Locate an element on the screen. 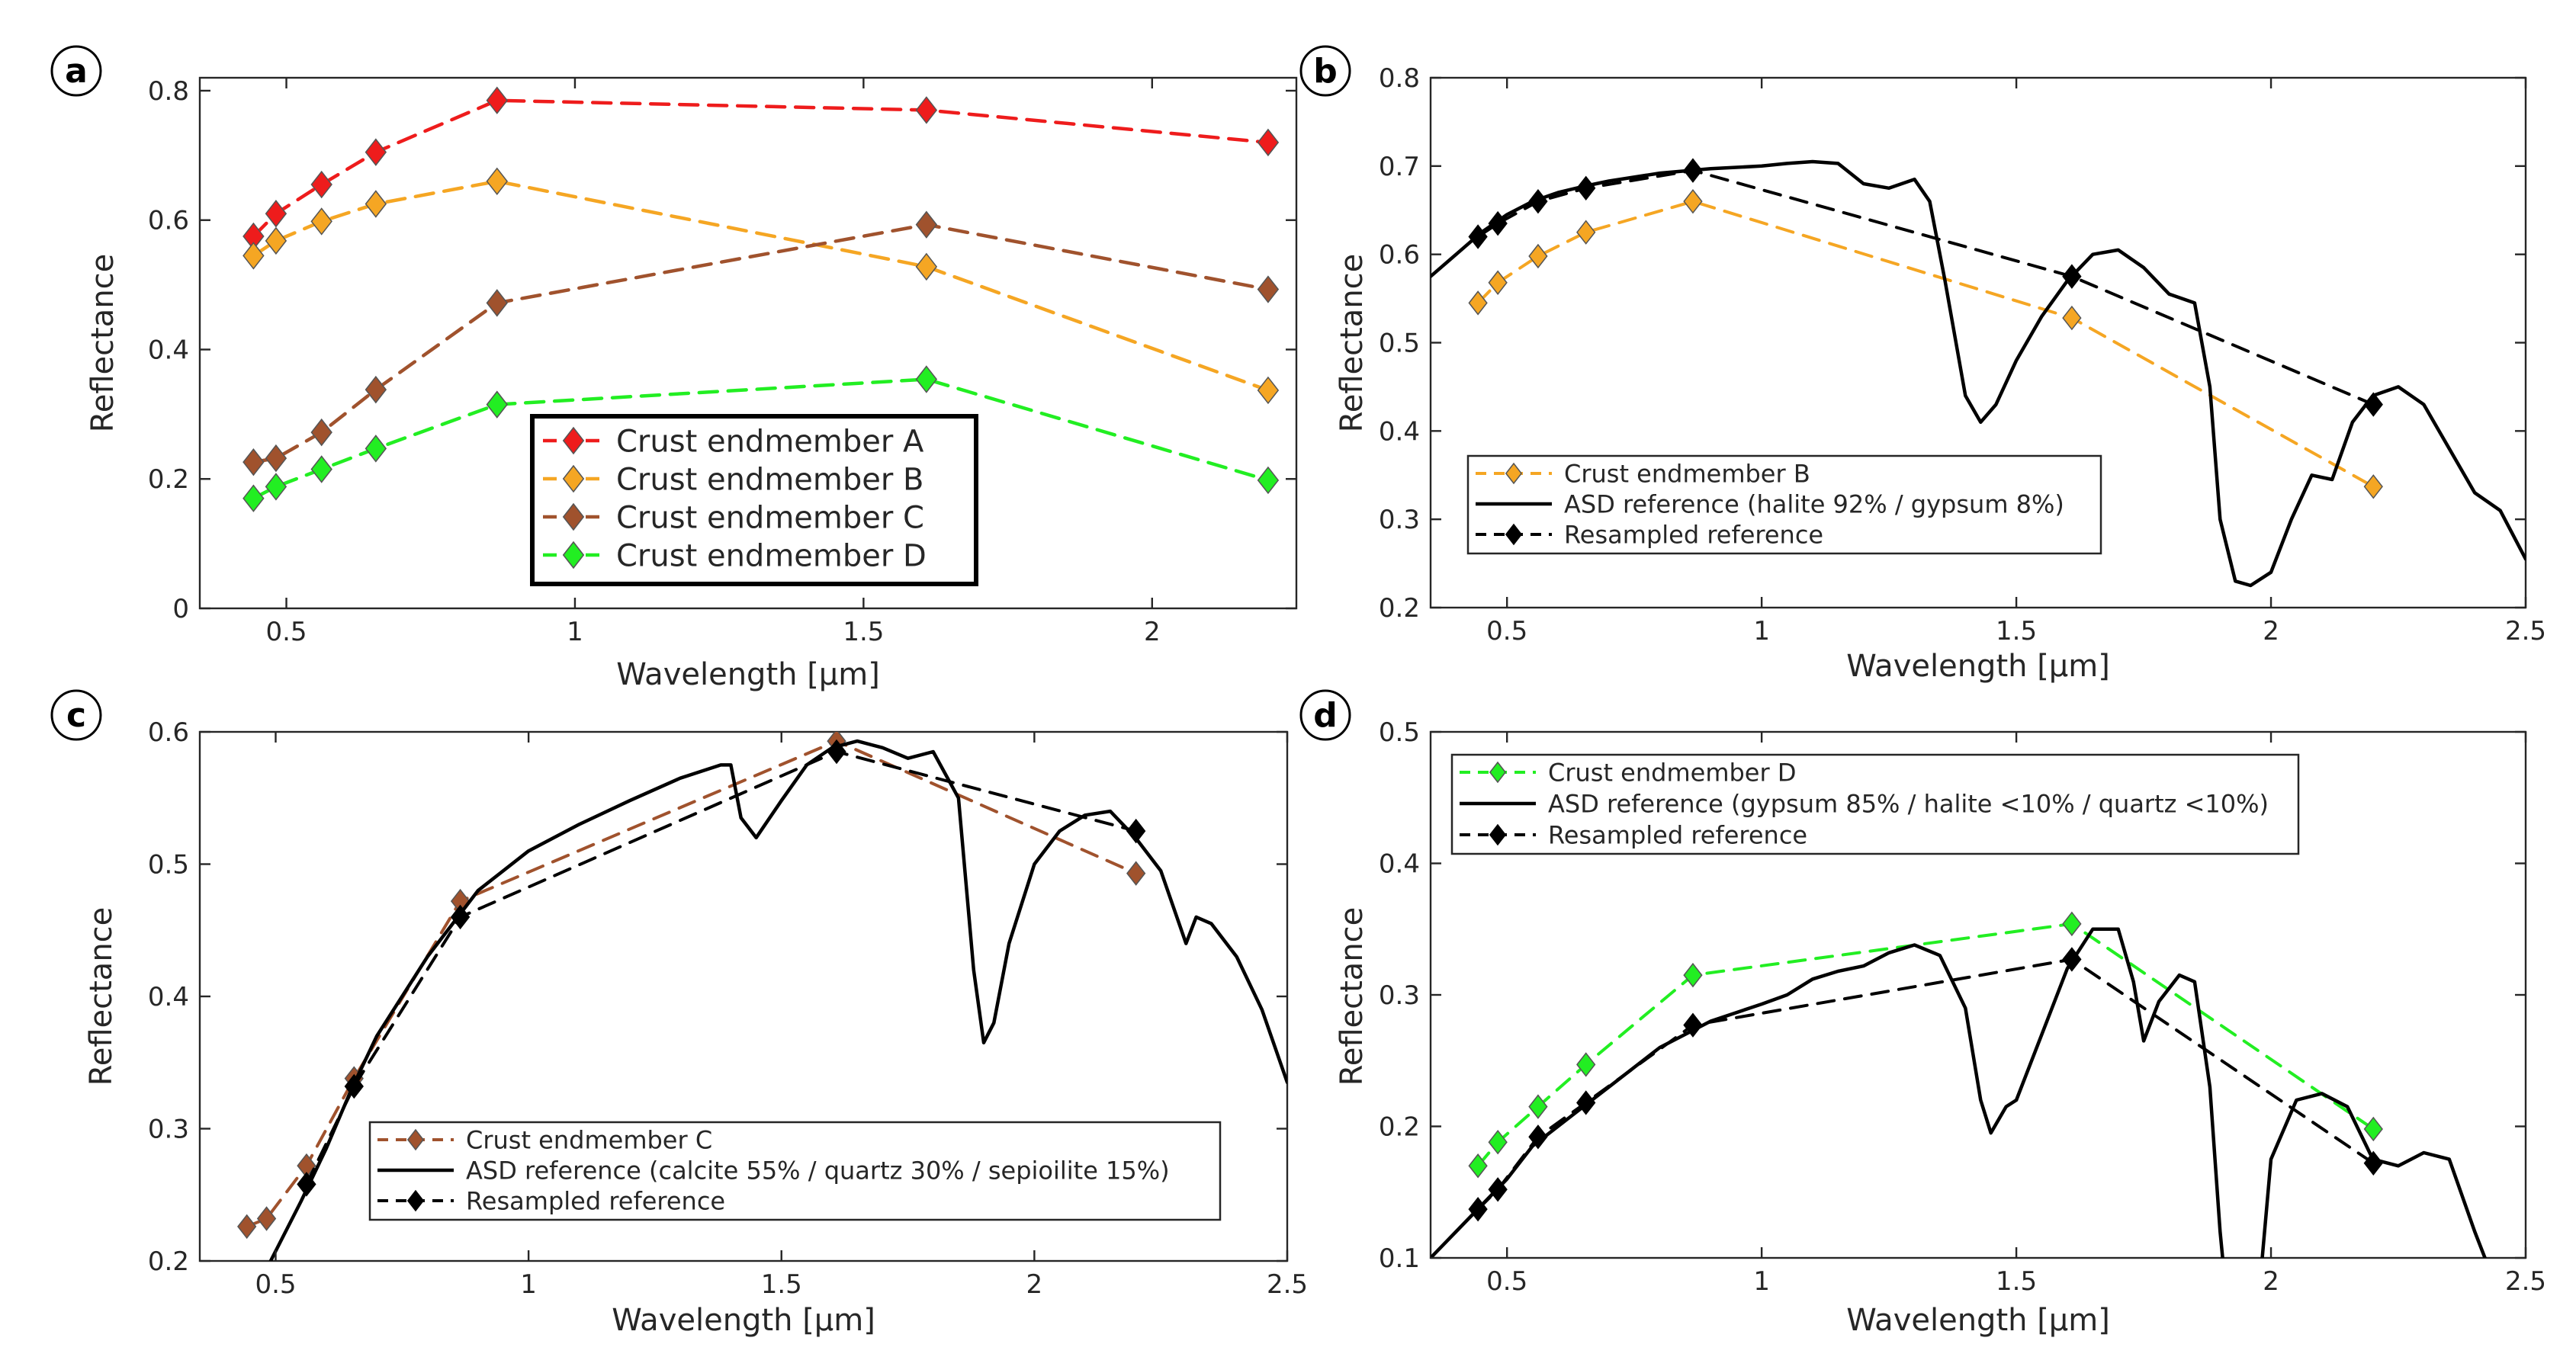 The height and width of the screenshot is (1357, 2576). legend-label: Crust endmember B is located at coordinates (1687, 474).